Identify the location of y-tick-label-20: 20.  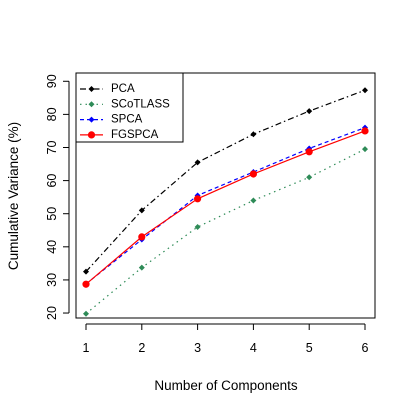
(52, 313).